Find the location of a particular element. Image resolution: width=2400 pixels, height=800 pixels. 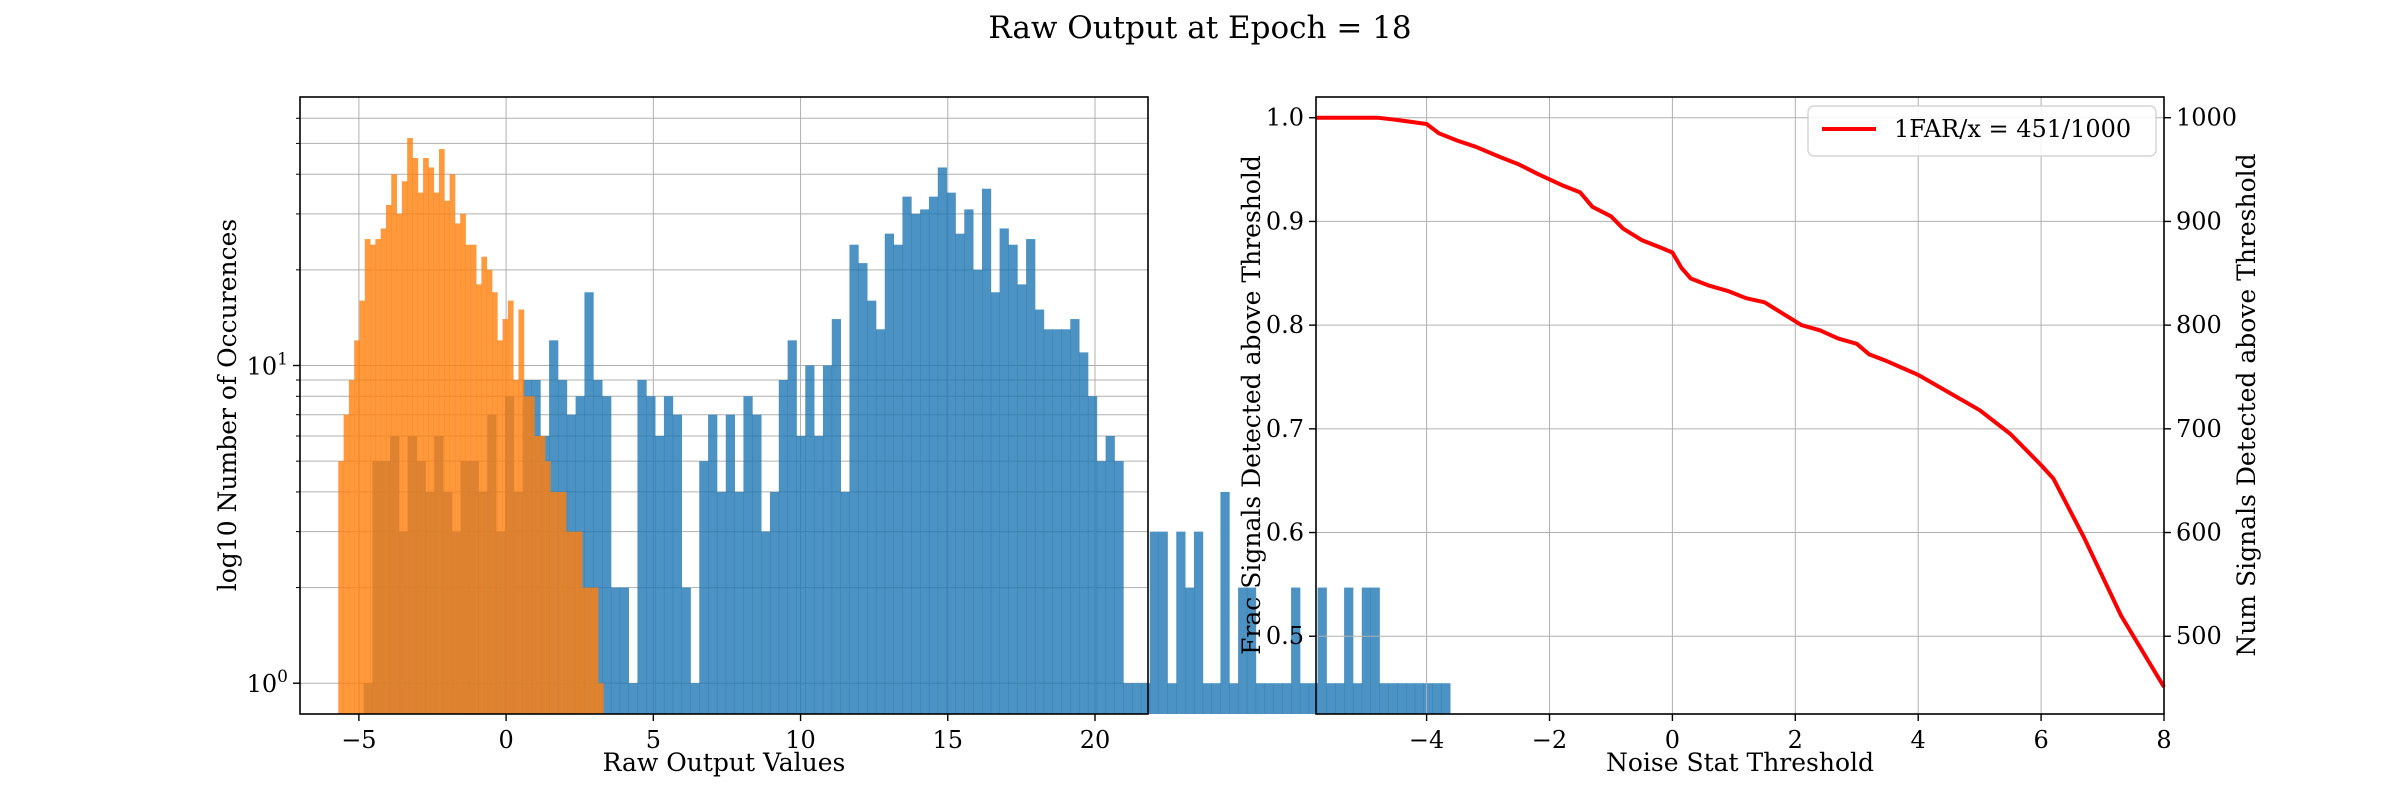

detection-xtick-label: 6 is located at coordinates (2040, 740).